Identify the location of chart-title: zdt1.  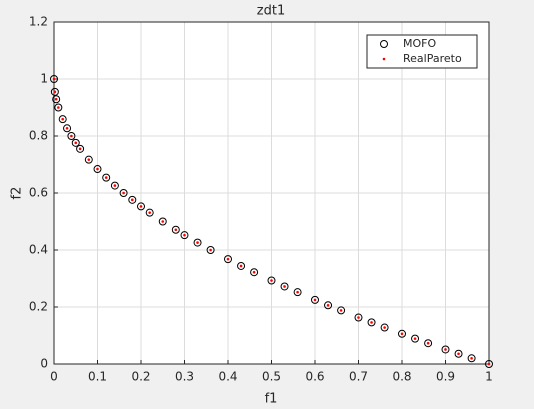
(271, 11).